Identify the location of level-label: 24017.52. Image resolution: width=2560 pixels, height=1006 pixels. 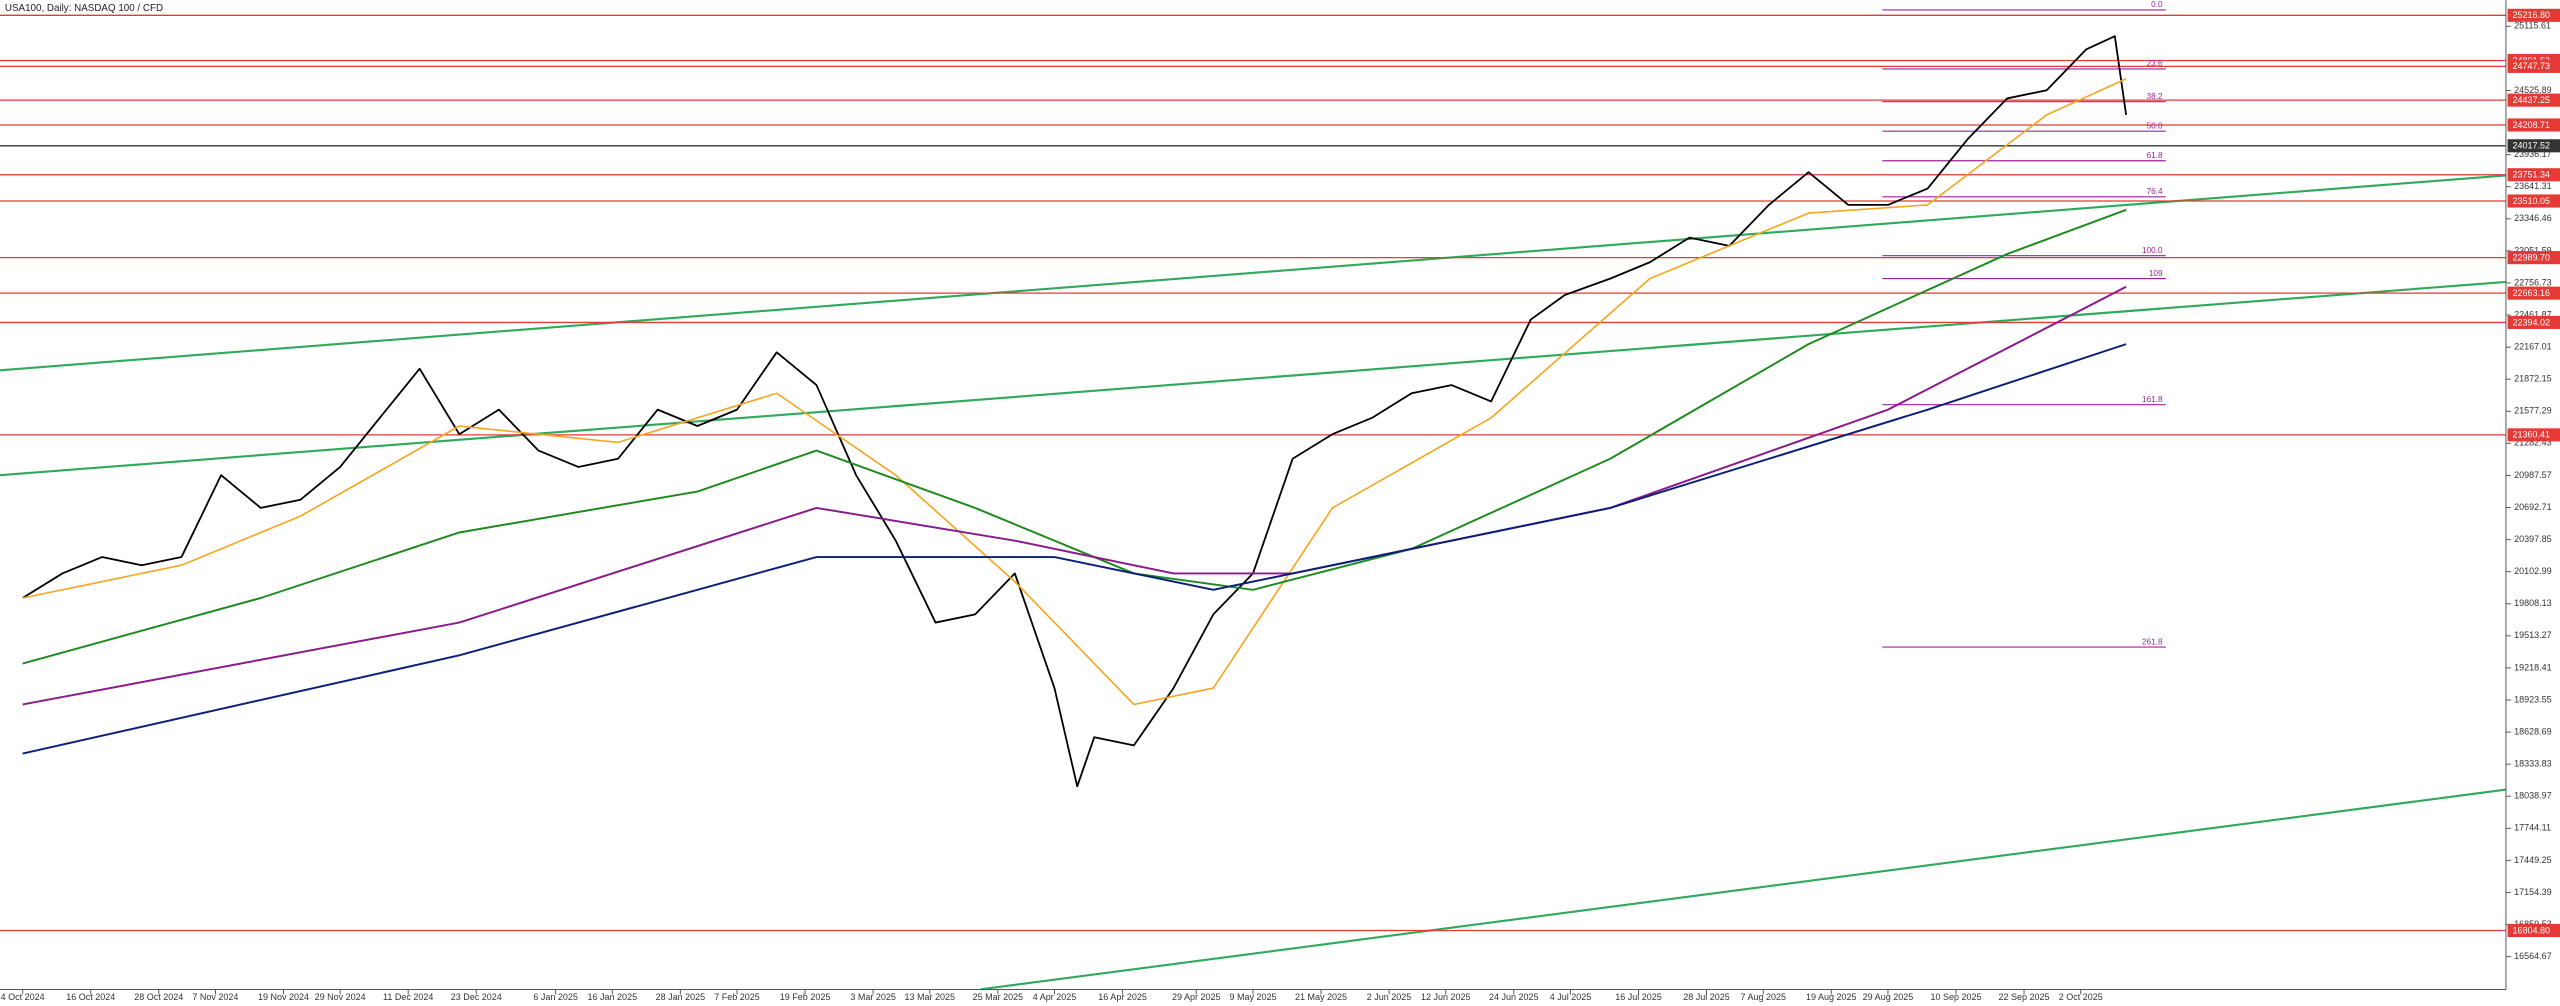
(2532, 146).